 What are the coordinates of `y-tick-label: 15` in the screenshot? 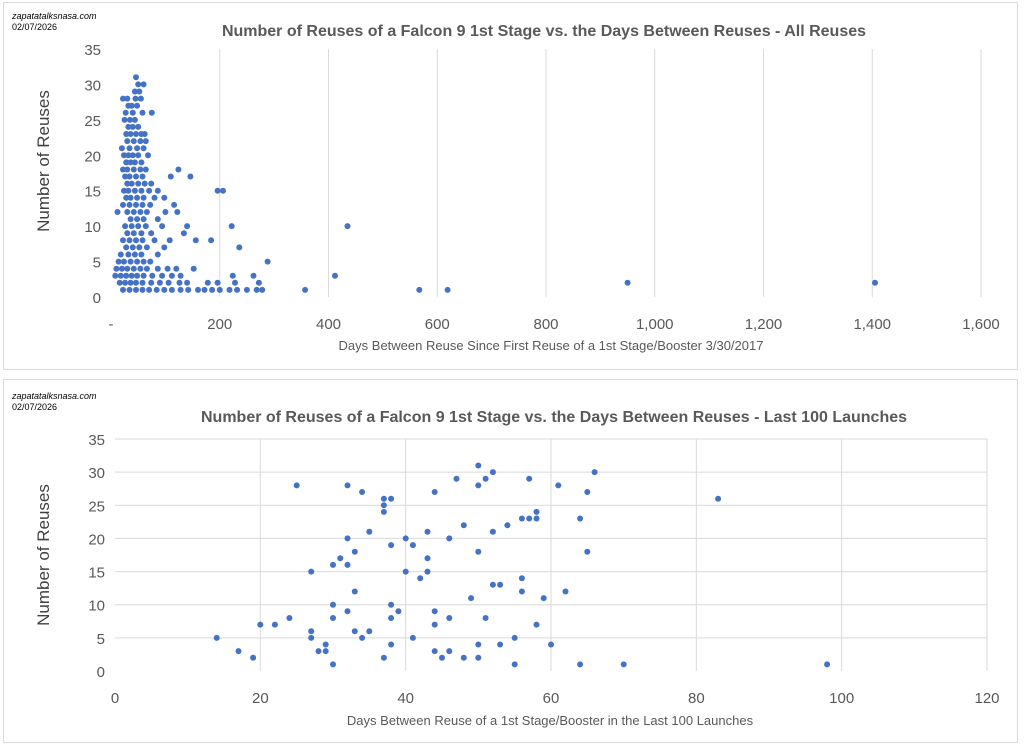 It's located at (96, 573).